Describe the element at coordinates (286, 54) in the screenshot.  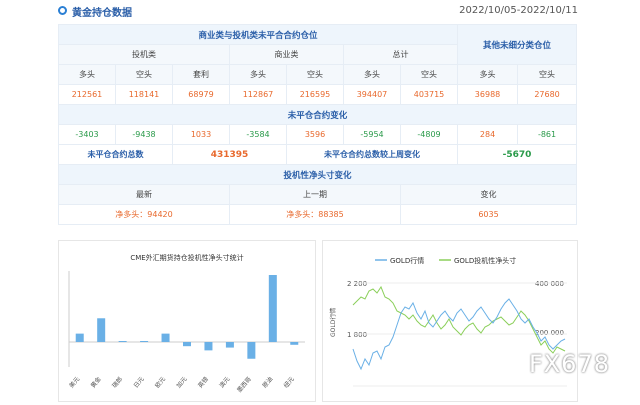
I see `group-comm: 商业类` at that location.